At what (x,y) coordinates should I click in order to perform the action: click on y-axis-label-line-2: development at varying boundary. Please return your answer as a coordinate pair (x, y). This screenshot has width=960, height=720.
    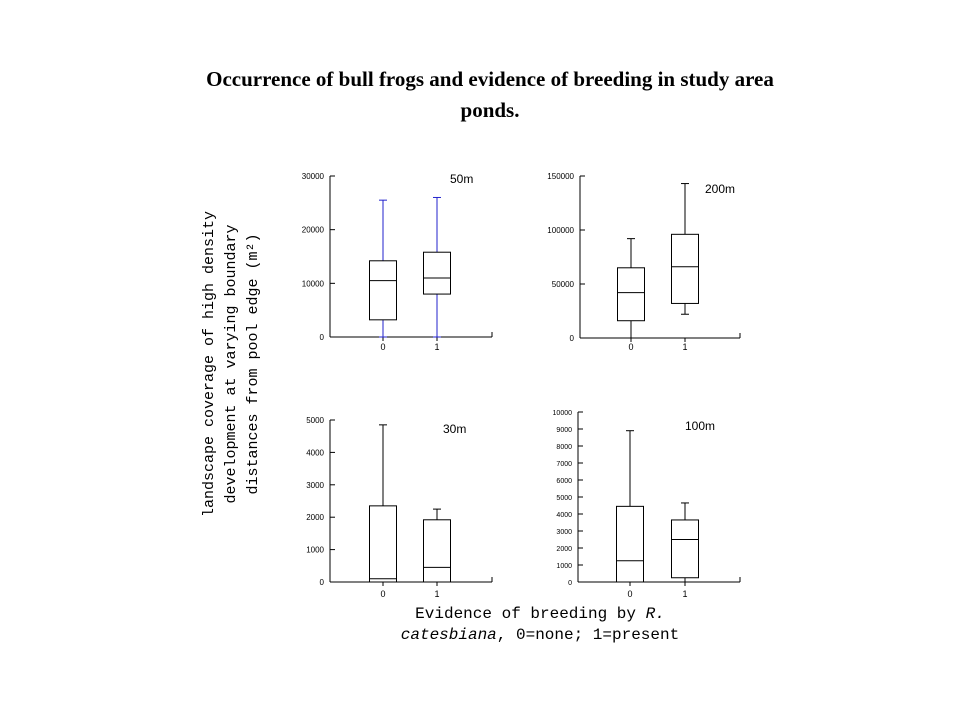
    Looking at the image, I should click on (231, 363).